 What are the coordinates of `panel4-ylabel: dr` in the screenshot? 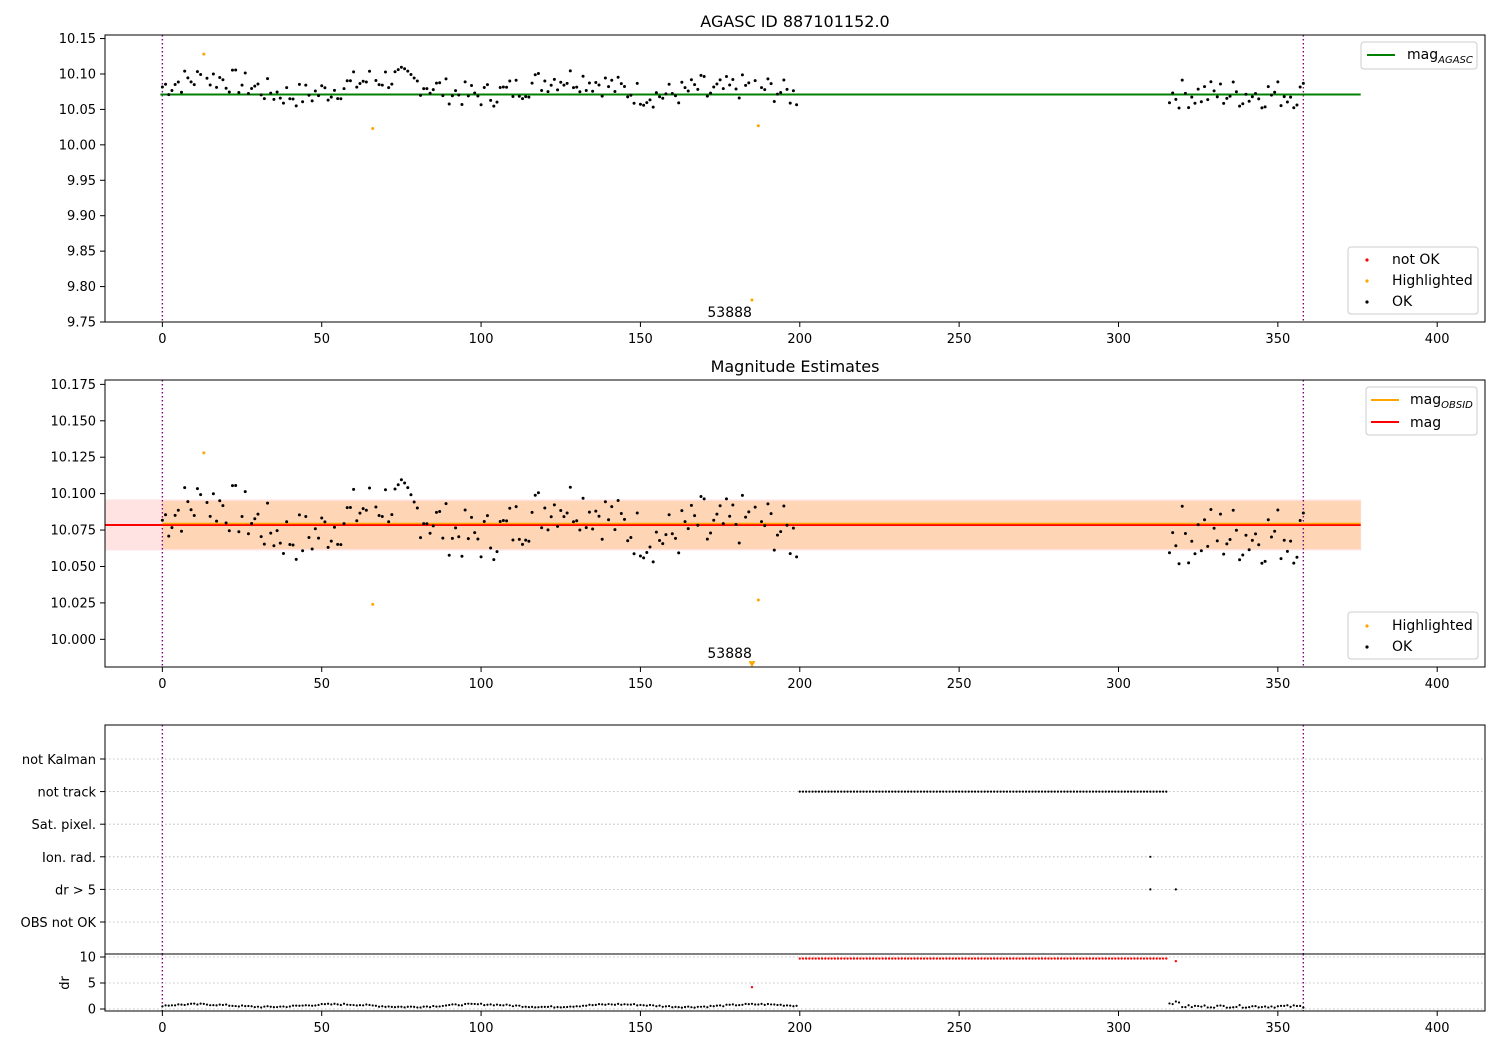 It's located at (65, 983).